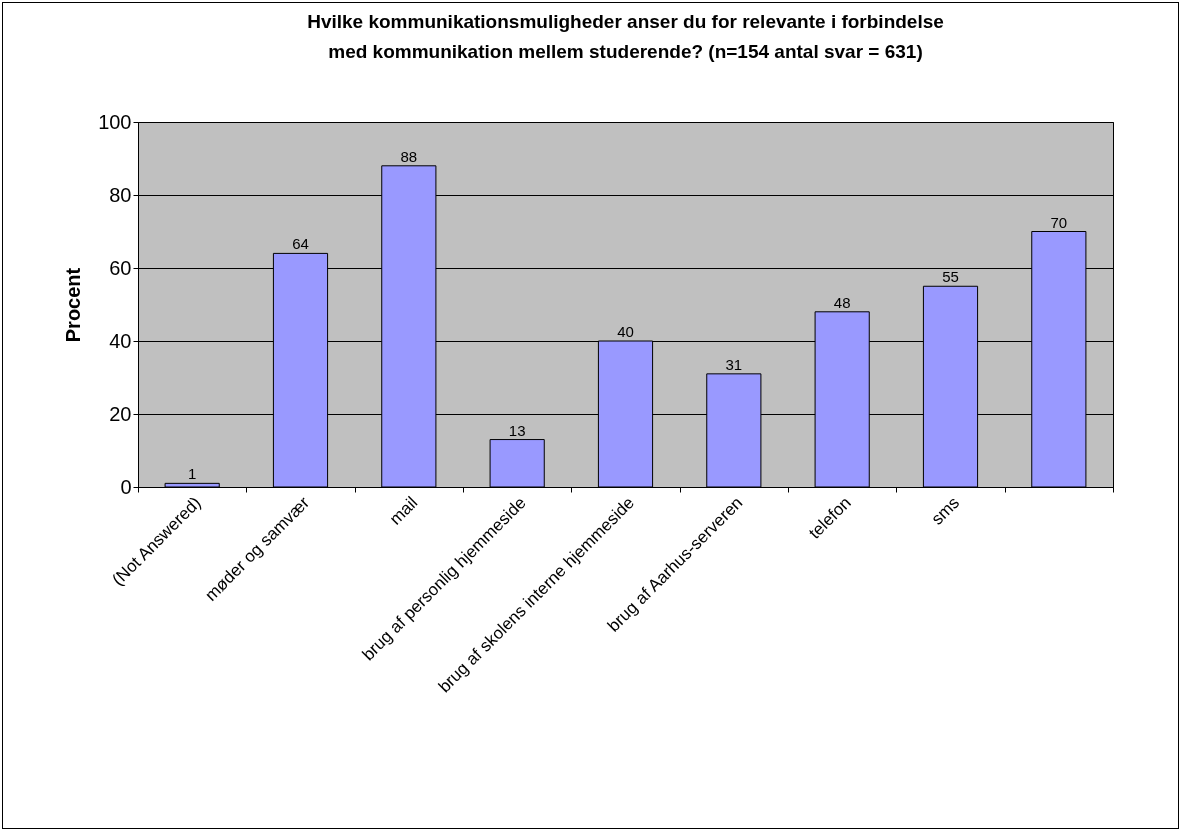 The image size is (1183, 833). I want to click on data-label: 64, so click(300, 244).